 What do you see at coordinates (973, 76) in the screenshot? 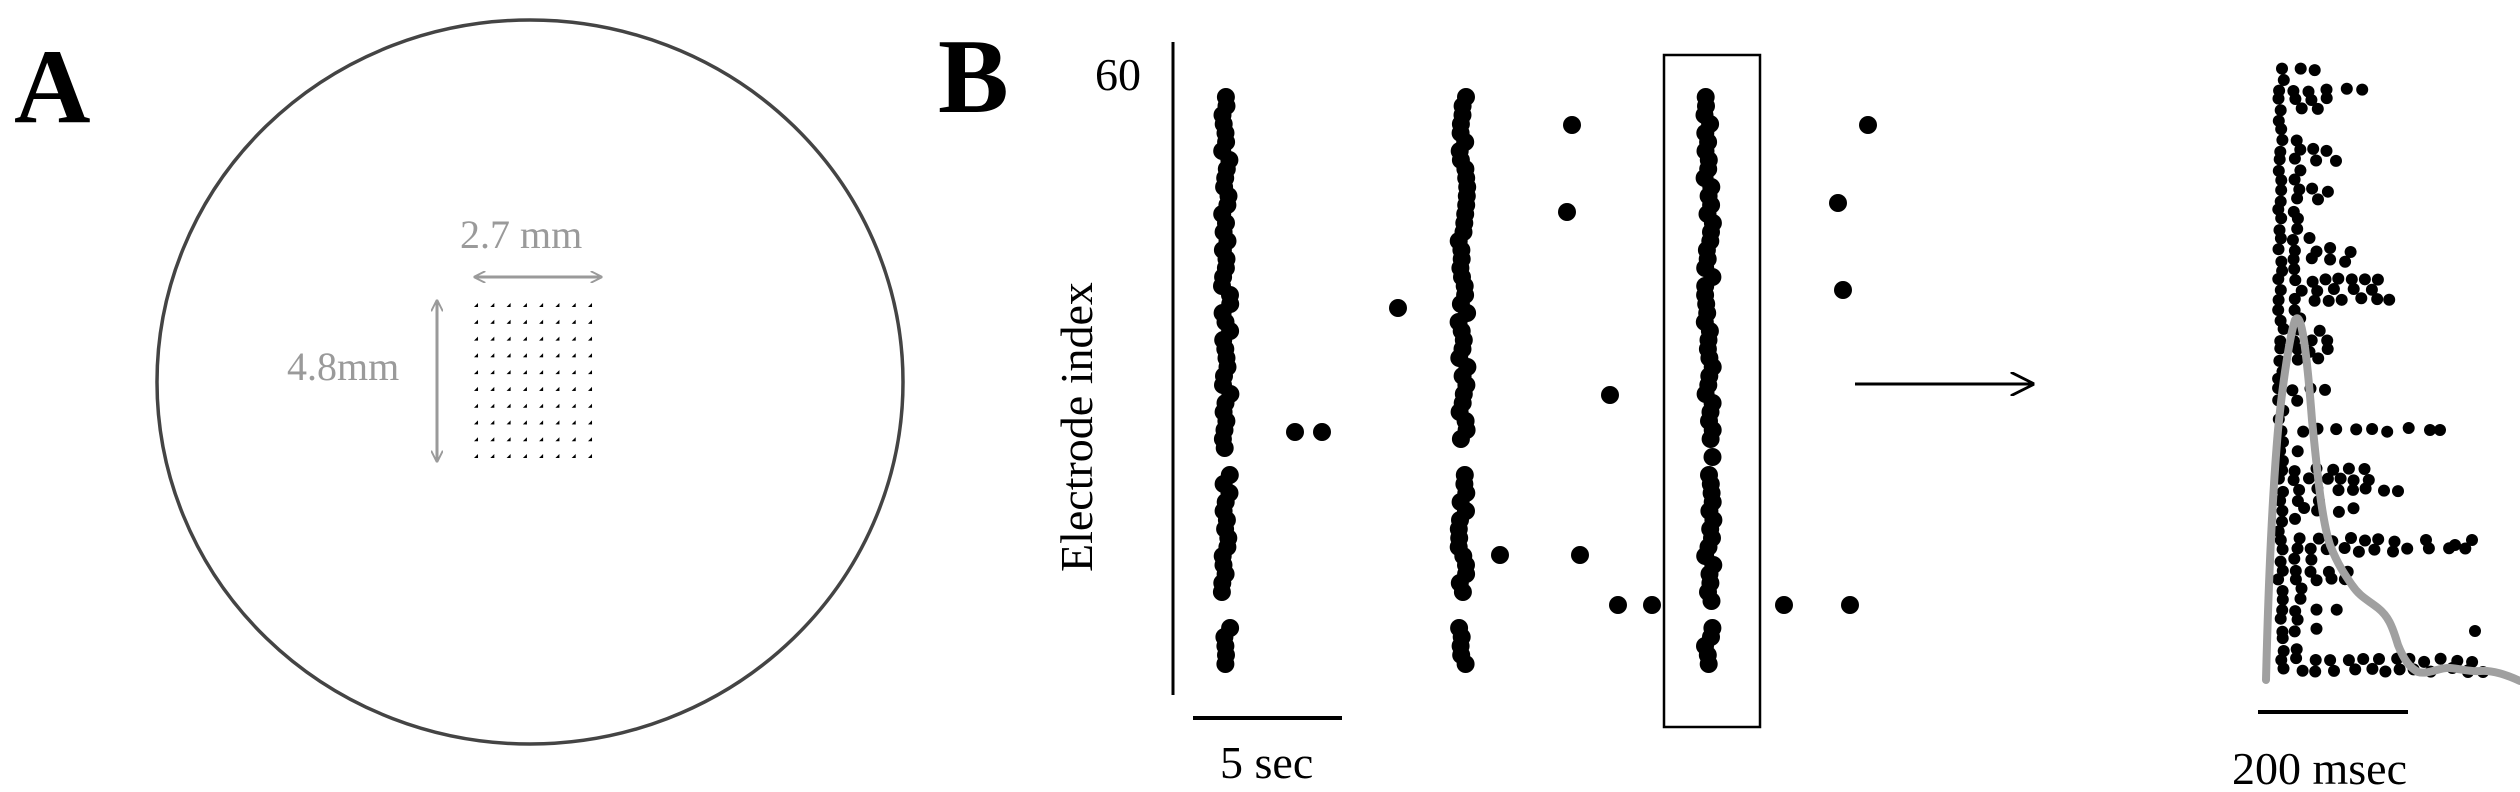
I see `panel-b-letter: B` at bounding box center [973, 76].